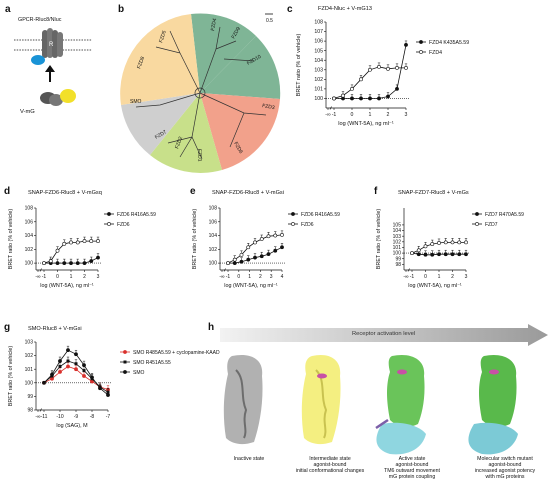  Describe the element at coordinates (30, 397) in the screenshot. I see `y-tick-label: 99` at that location.